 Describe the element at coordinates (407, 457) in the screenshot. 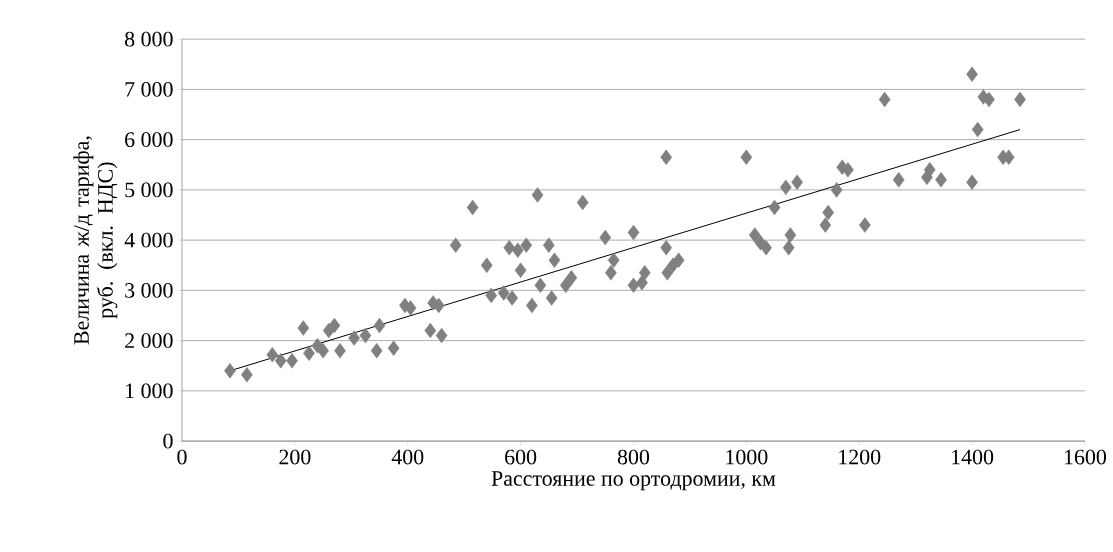

I see `x-tick-label: 400` at that location.